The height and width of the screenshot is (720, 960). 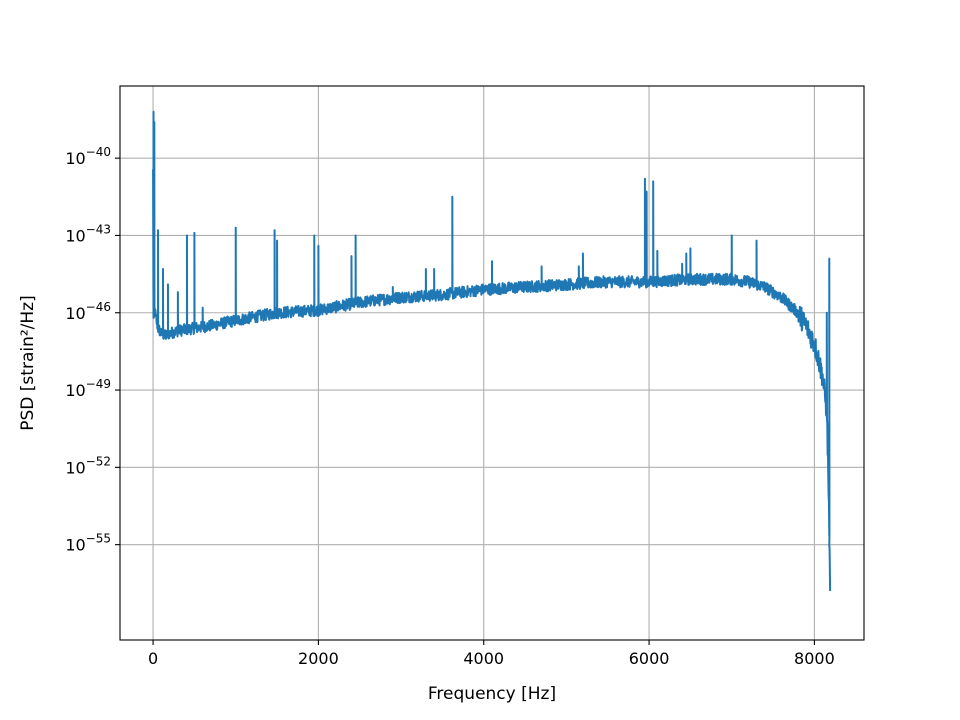 I want to click on y-tick-label: 10−55, so click(x=88, y=543).